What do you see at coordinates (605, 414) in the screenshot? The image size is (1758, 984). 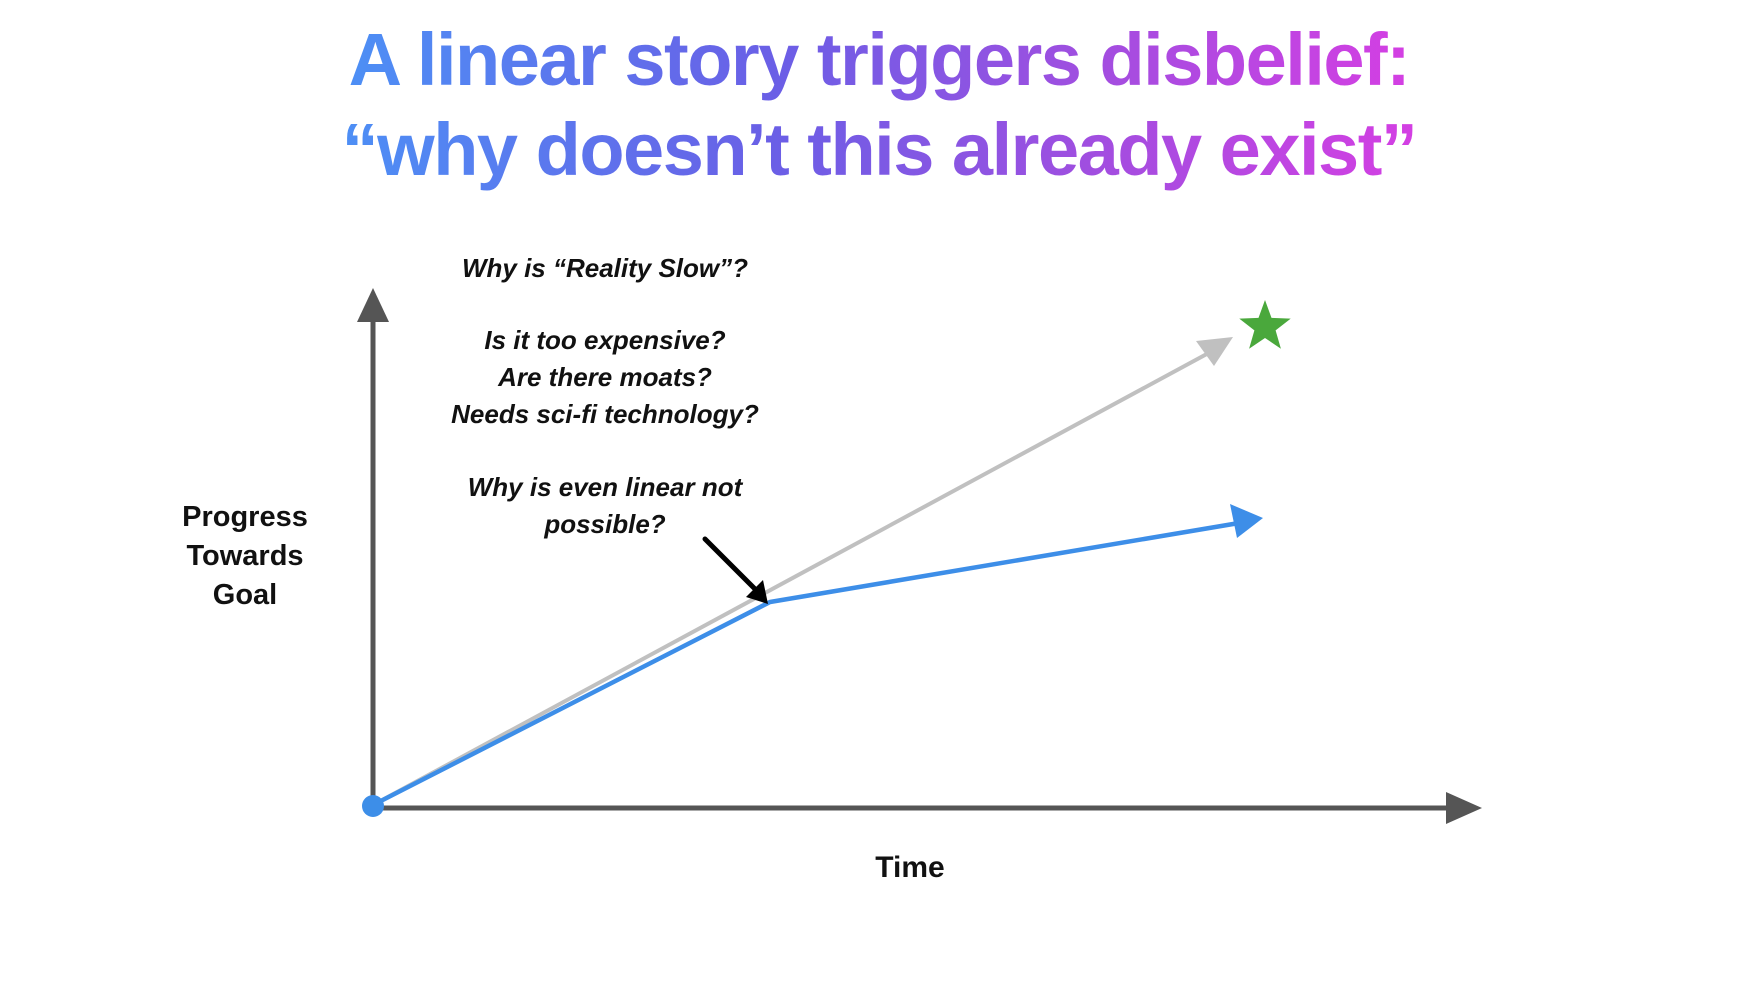 I see `question-sci-fi: Needs sci-fi technology?` at bounding box center [605, 414].